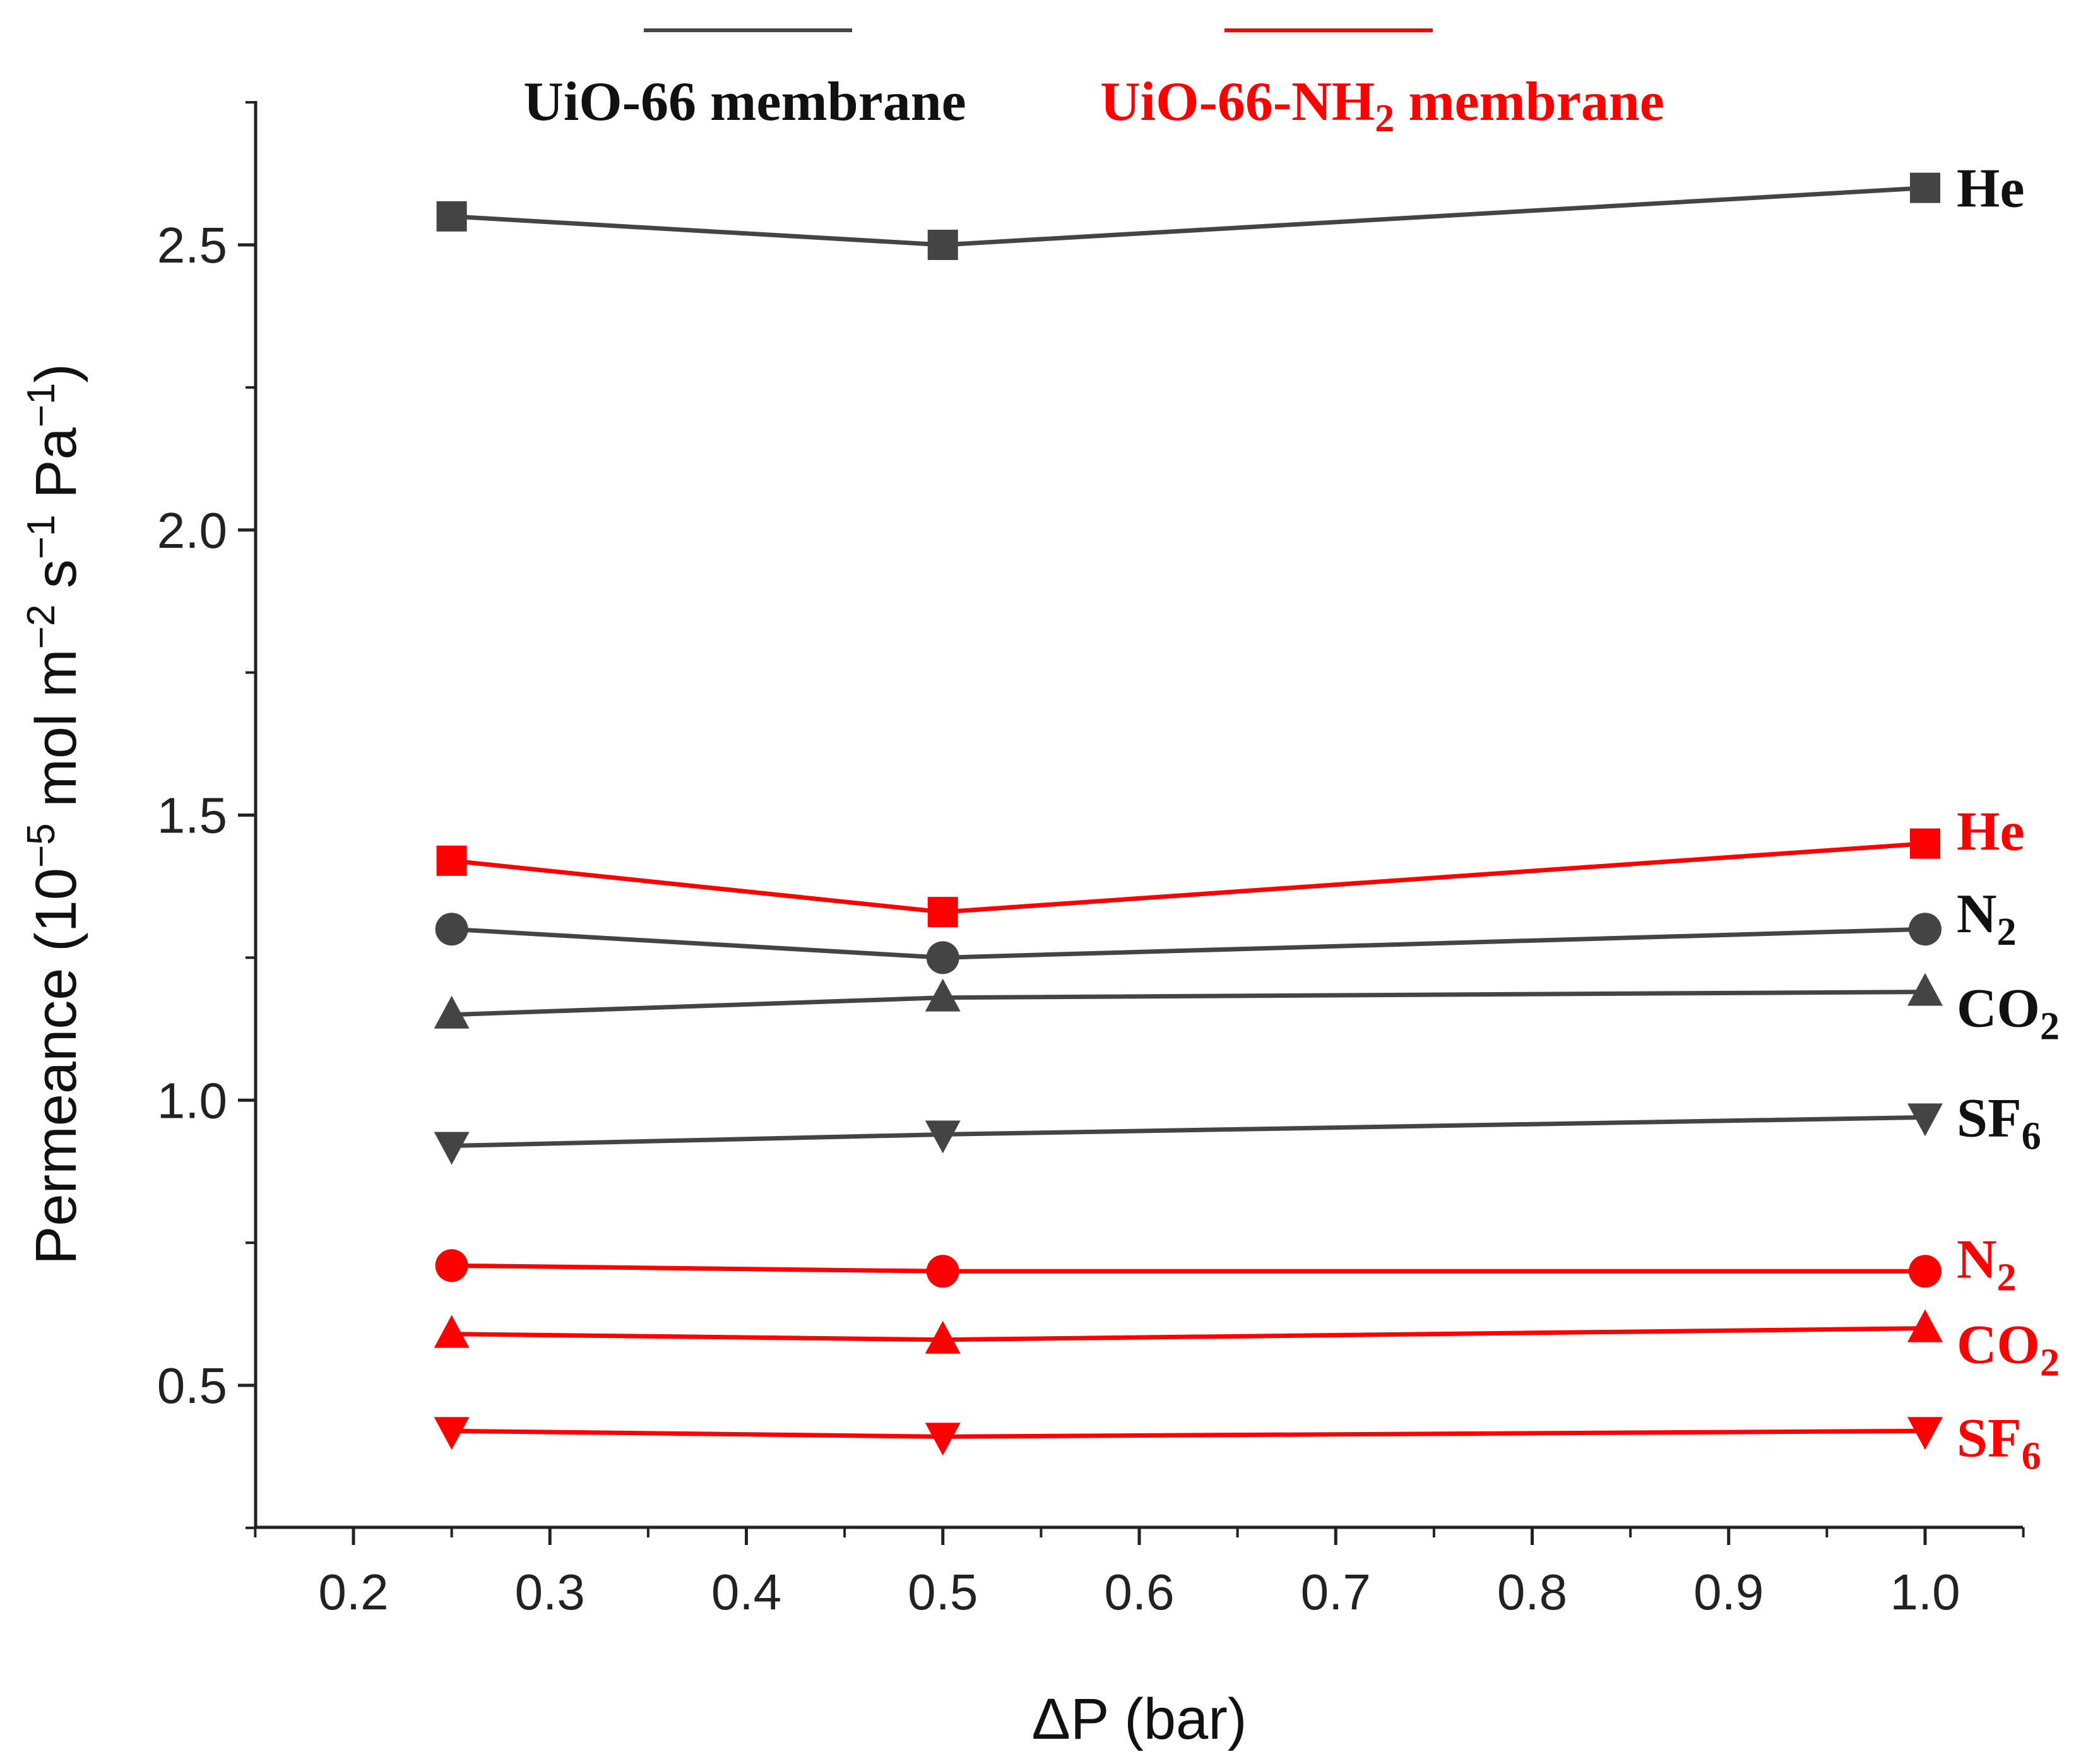 This screenshot has width=2093, height=1764. What do you see at coordinates (1991, 189) in the screenshot?
I see `series-label-uio-66-he: He` at bounding box center [1991, 189].